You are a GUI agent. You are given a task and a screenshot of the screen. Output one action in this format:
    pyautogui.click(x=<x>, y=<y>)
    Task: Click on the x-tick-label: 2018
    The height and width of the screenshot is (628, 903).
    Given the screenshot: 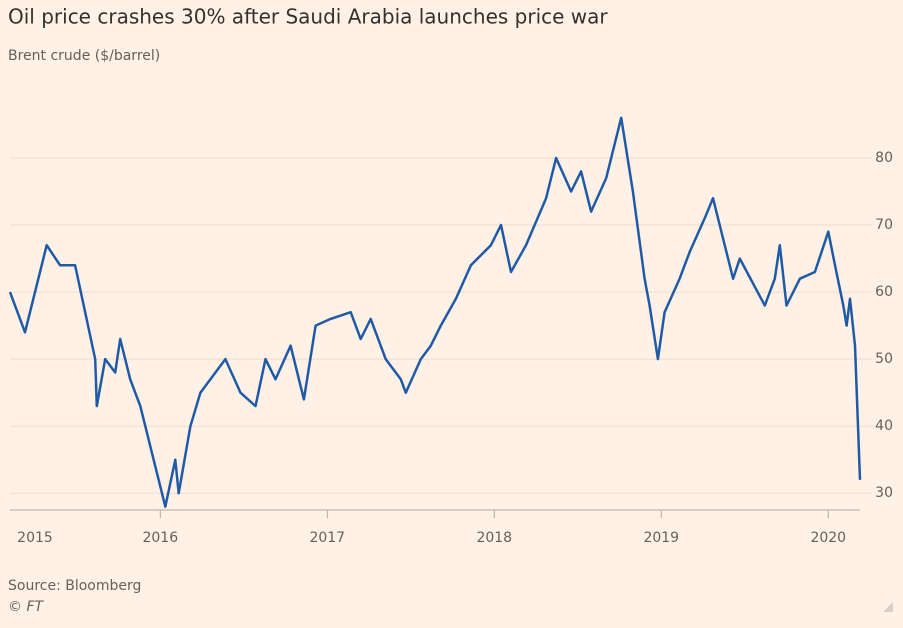 What is the action you would take?
    pyautogui.click(x=494, y=538)
    